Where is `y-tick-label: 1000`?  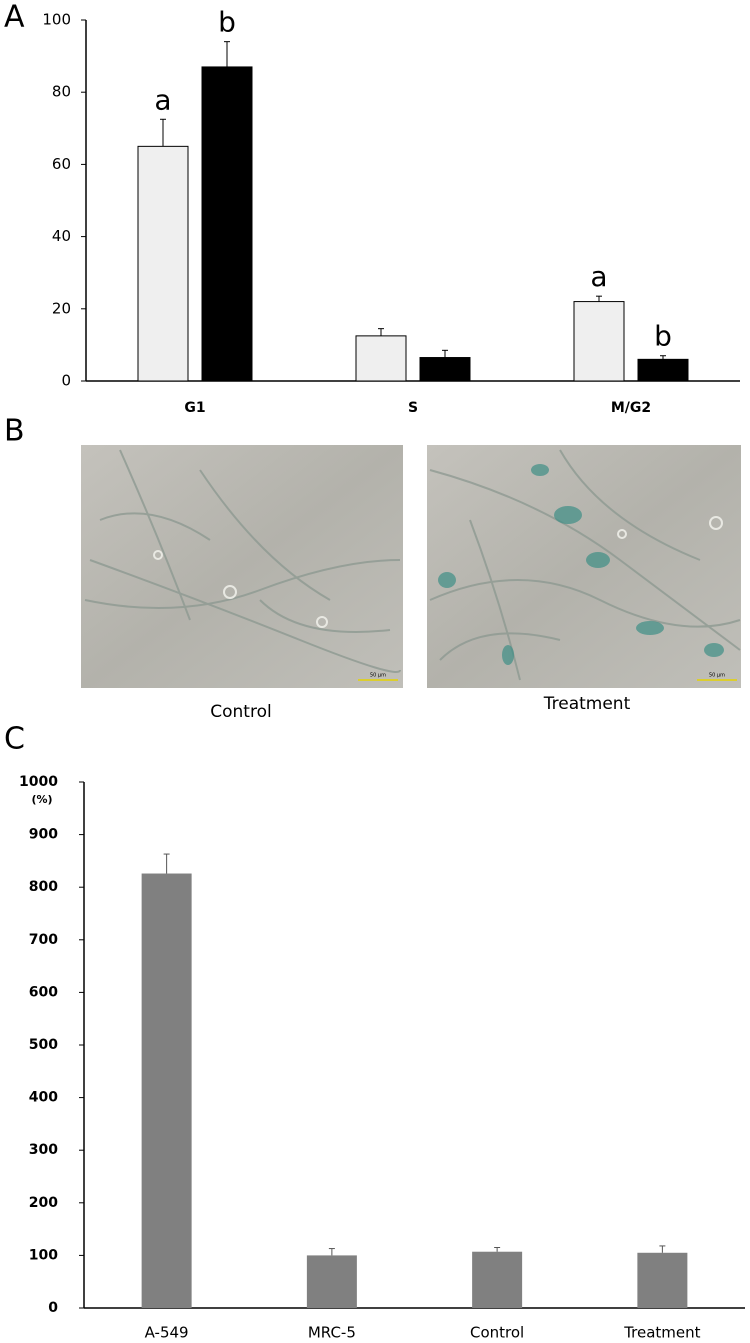
y-tick-label: 1000 is located at coordinates (38, 782).